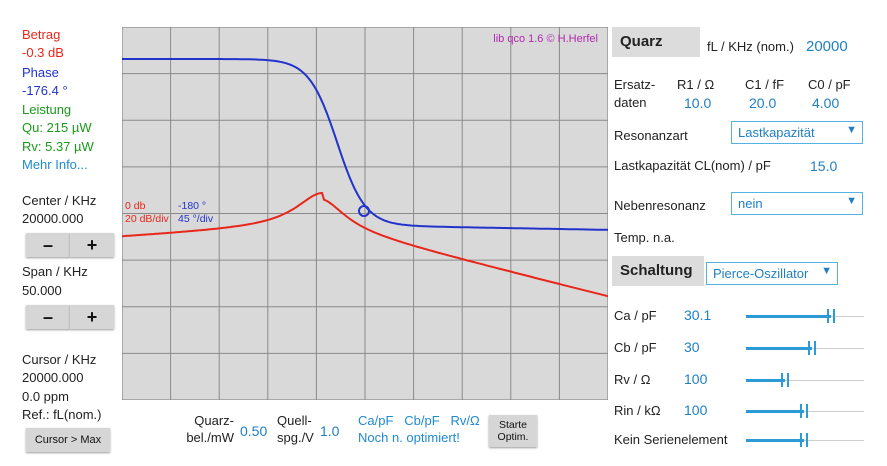 The image size is (887, 466). Describe the element at coordinates (210, 437) in the screenshot. I see `quarz-bel-label-2: bel./mW` at that location.